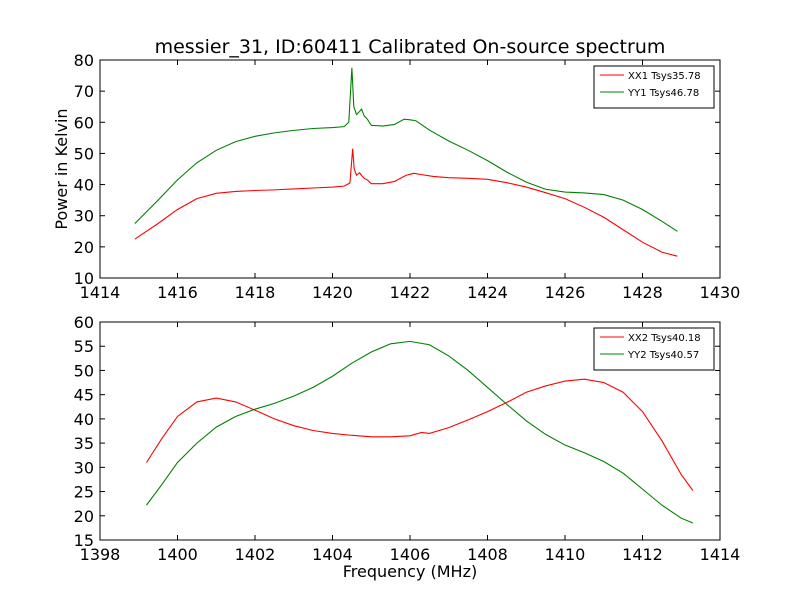 The width and height of the screenshot is (800, 600). I want to click on legend: XX2 Tsys40.18 YY2 Tsys40.57, so click(654, 349).